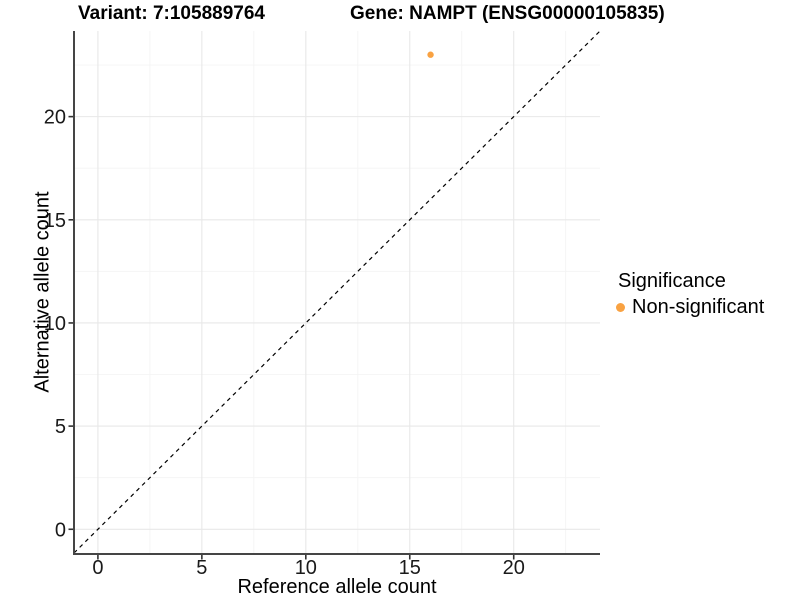  What do you see at coordinates (698, 307) in the screenshot?
I see `legend-item-label: Non-significant` at bounding box center [698, 307].